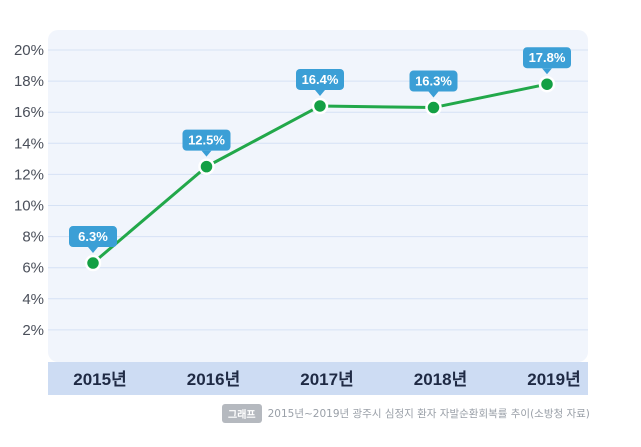 This screenshot has width=641, height=447. Describe the element at coordinates (213, 379) in the screenshot. I see `x-tick-label: 2016년` at that location.